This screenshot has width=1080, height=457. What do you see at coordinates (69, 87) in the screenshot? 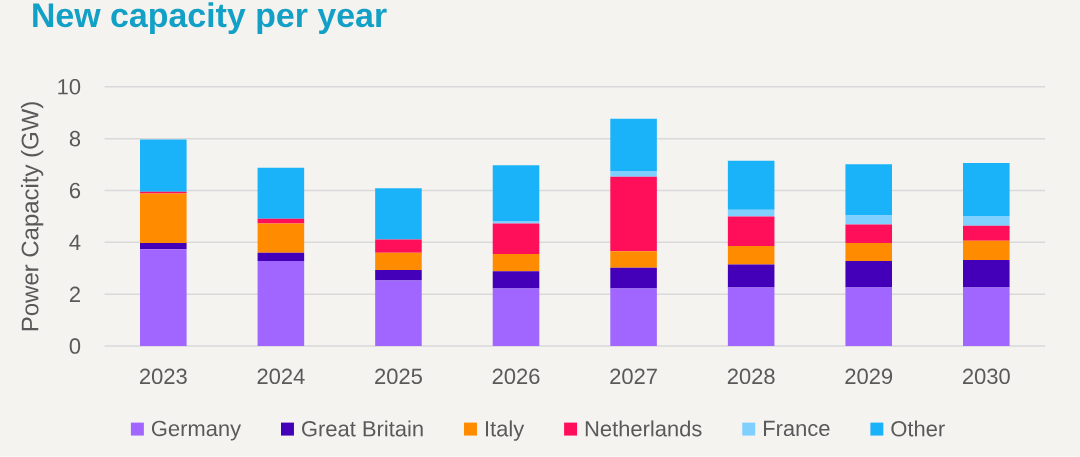
I see `y-tick-label: 10` at bounding box center [69, 87].